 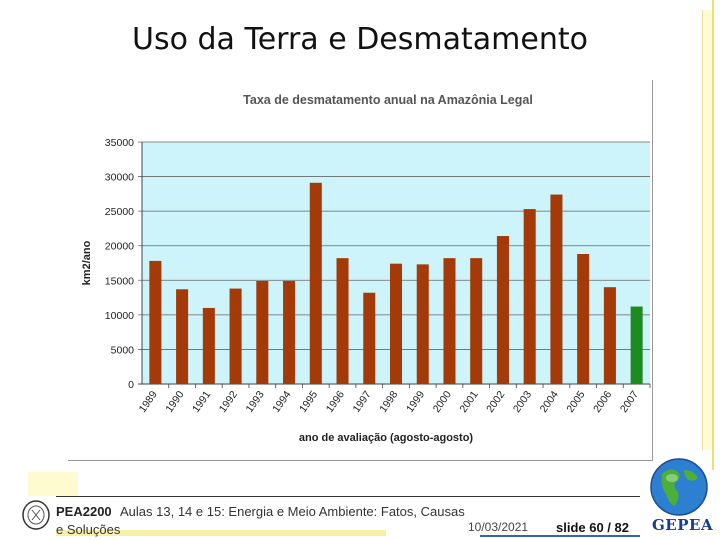 I want to click on slide-number: slide 60 / 82, so click(x=592, y=527).